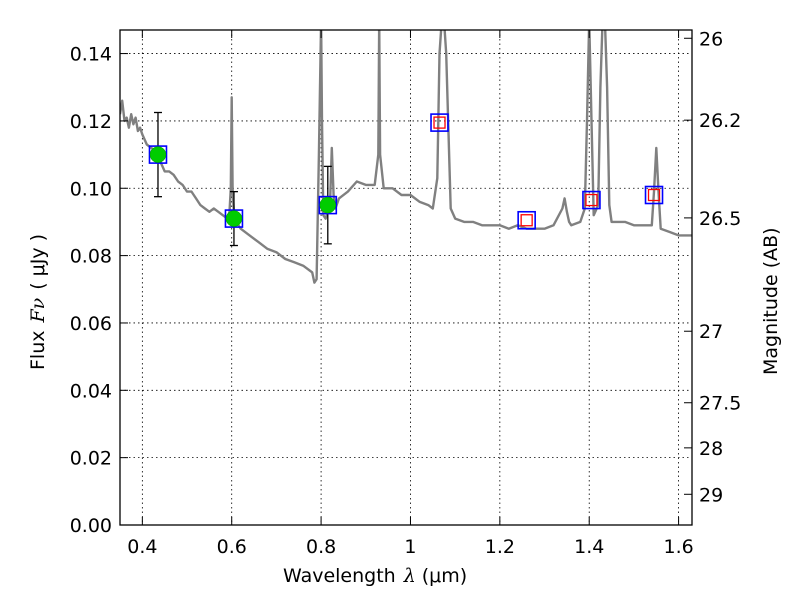 Image resolution: width=800 pixels, height=600 pixels. Describe the element at coordinates (771, 301) in the screenshot. I see `y2-axis-label: Magnitude (AB)` at that location.